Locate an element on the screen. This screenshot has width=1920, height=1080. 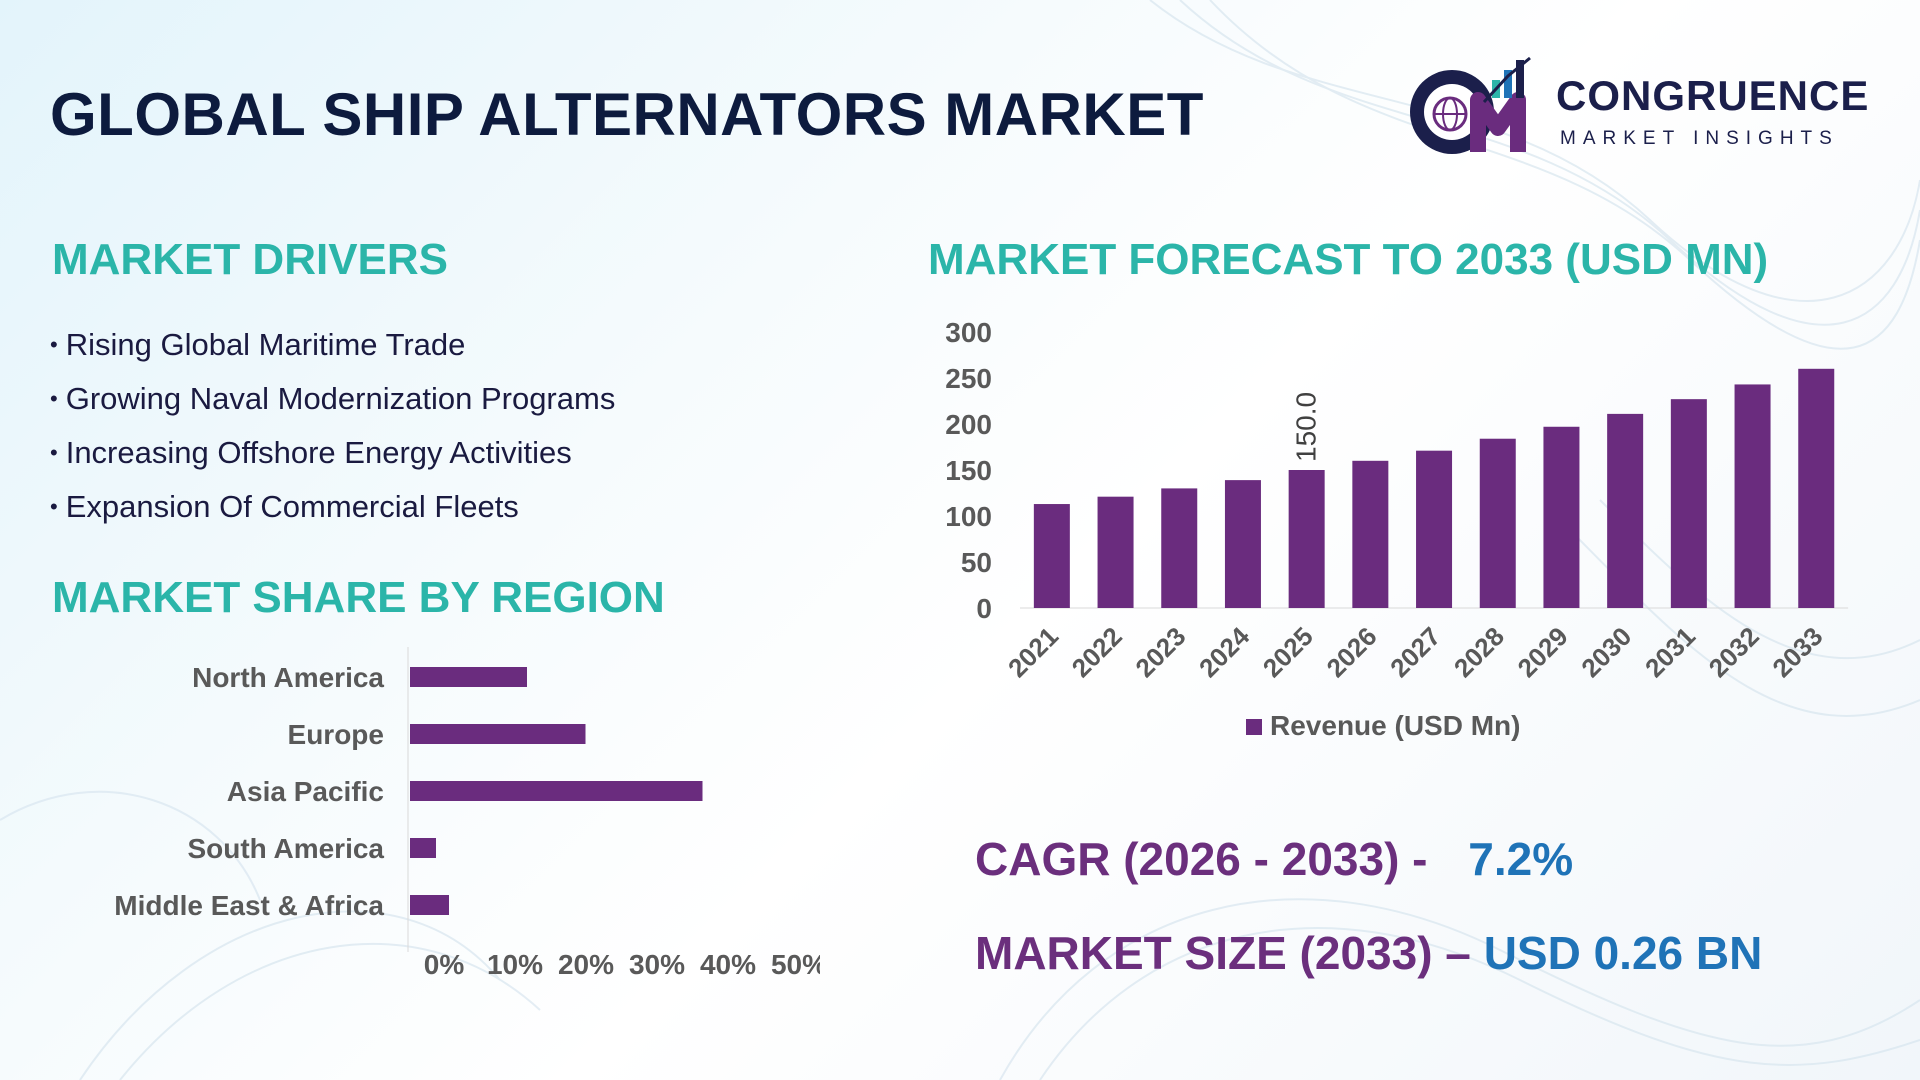
category-label: Middle East & Africa is located at coordinates (249, 905).